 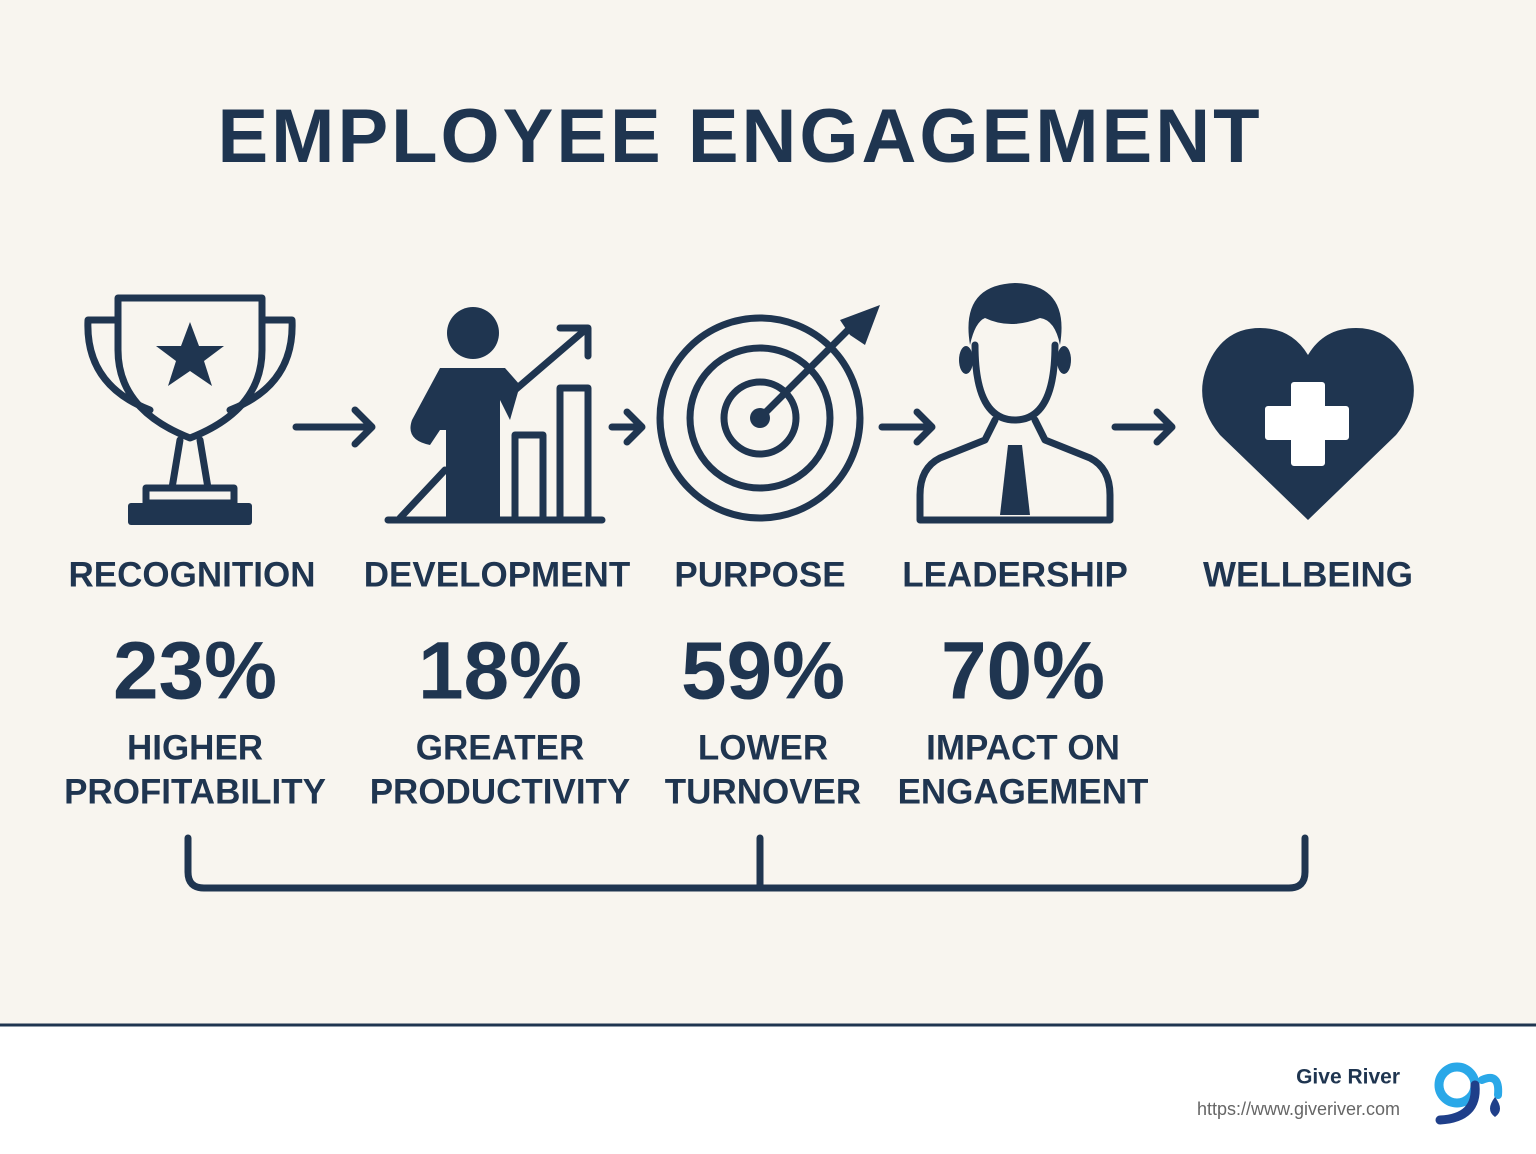 What do you see at coordinates (763, 747) in the screenshot?
I see `stat-caption: LOWER` at bounding box center [763, 747].